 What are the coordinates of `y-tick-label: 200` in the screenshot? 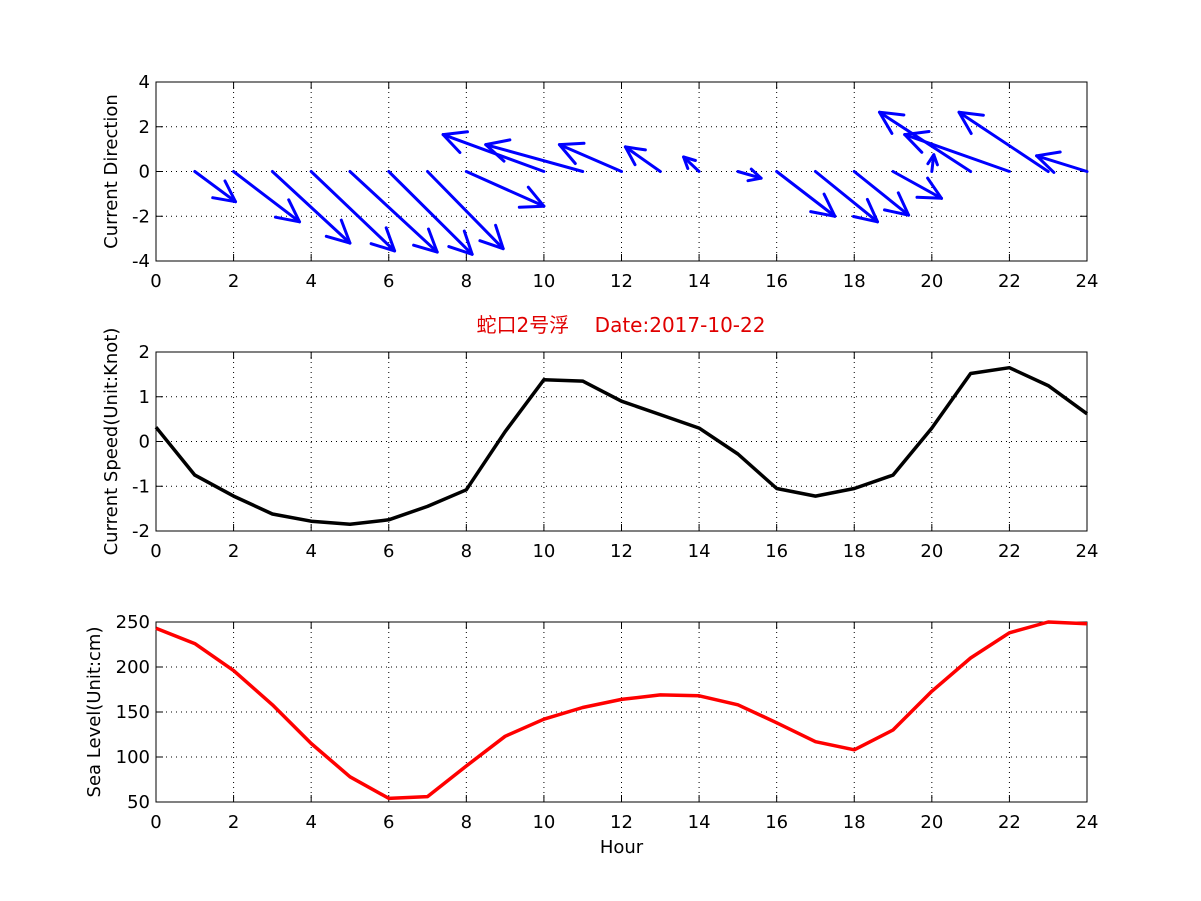 It's located at (133, 667).